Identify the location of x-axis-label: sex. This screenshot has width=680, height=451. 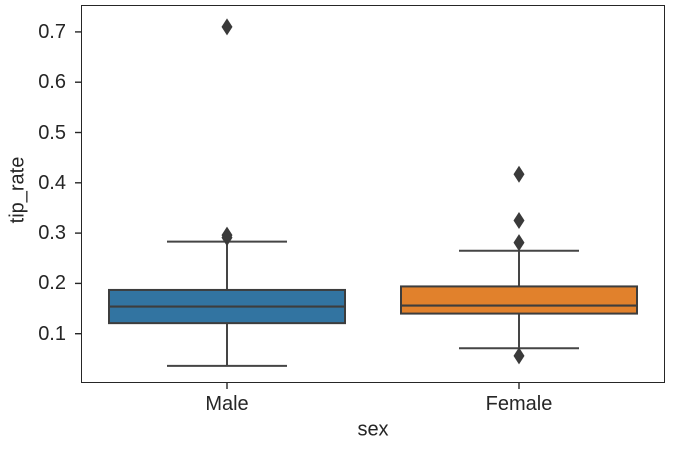
(373, 429).